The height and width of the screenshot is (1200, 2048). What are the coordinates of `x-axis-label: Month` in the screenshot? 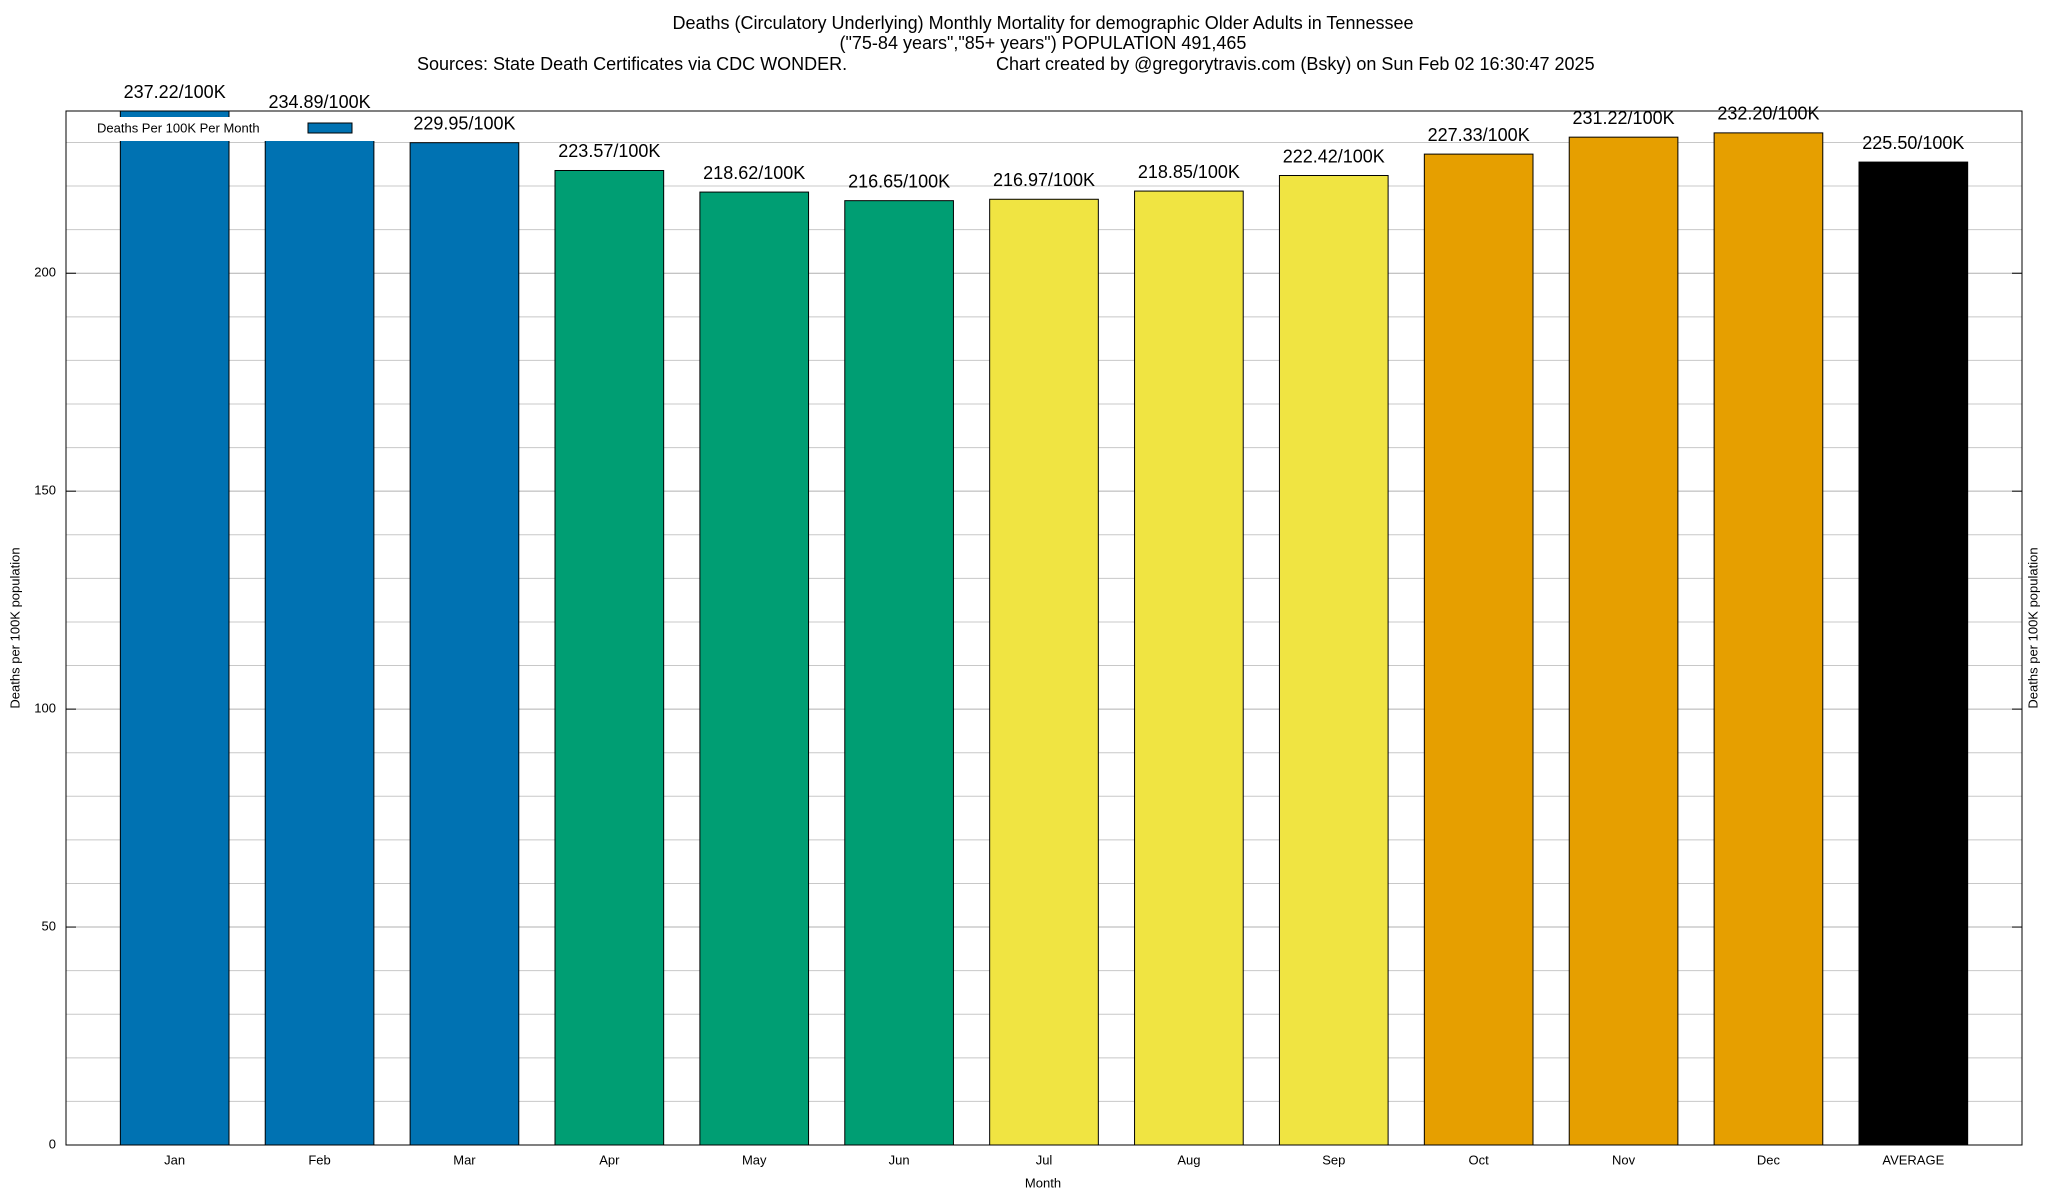 It's located at (1043, 1182).